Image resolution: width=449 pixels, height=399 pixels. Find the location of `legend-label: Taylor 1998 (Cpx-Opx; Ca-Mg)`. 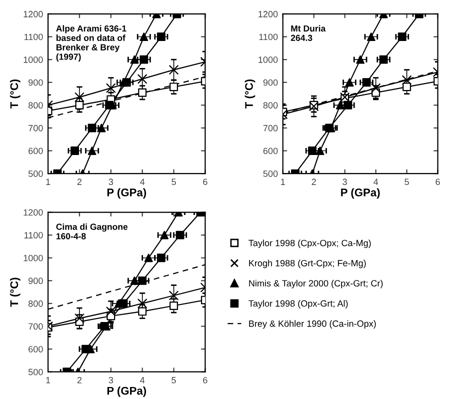

legend-label: Taylor 1998 (Cpx-Opx; Ca-Mg) is located at coordinates (309, 244).